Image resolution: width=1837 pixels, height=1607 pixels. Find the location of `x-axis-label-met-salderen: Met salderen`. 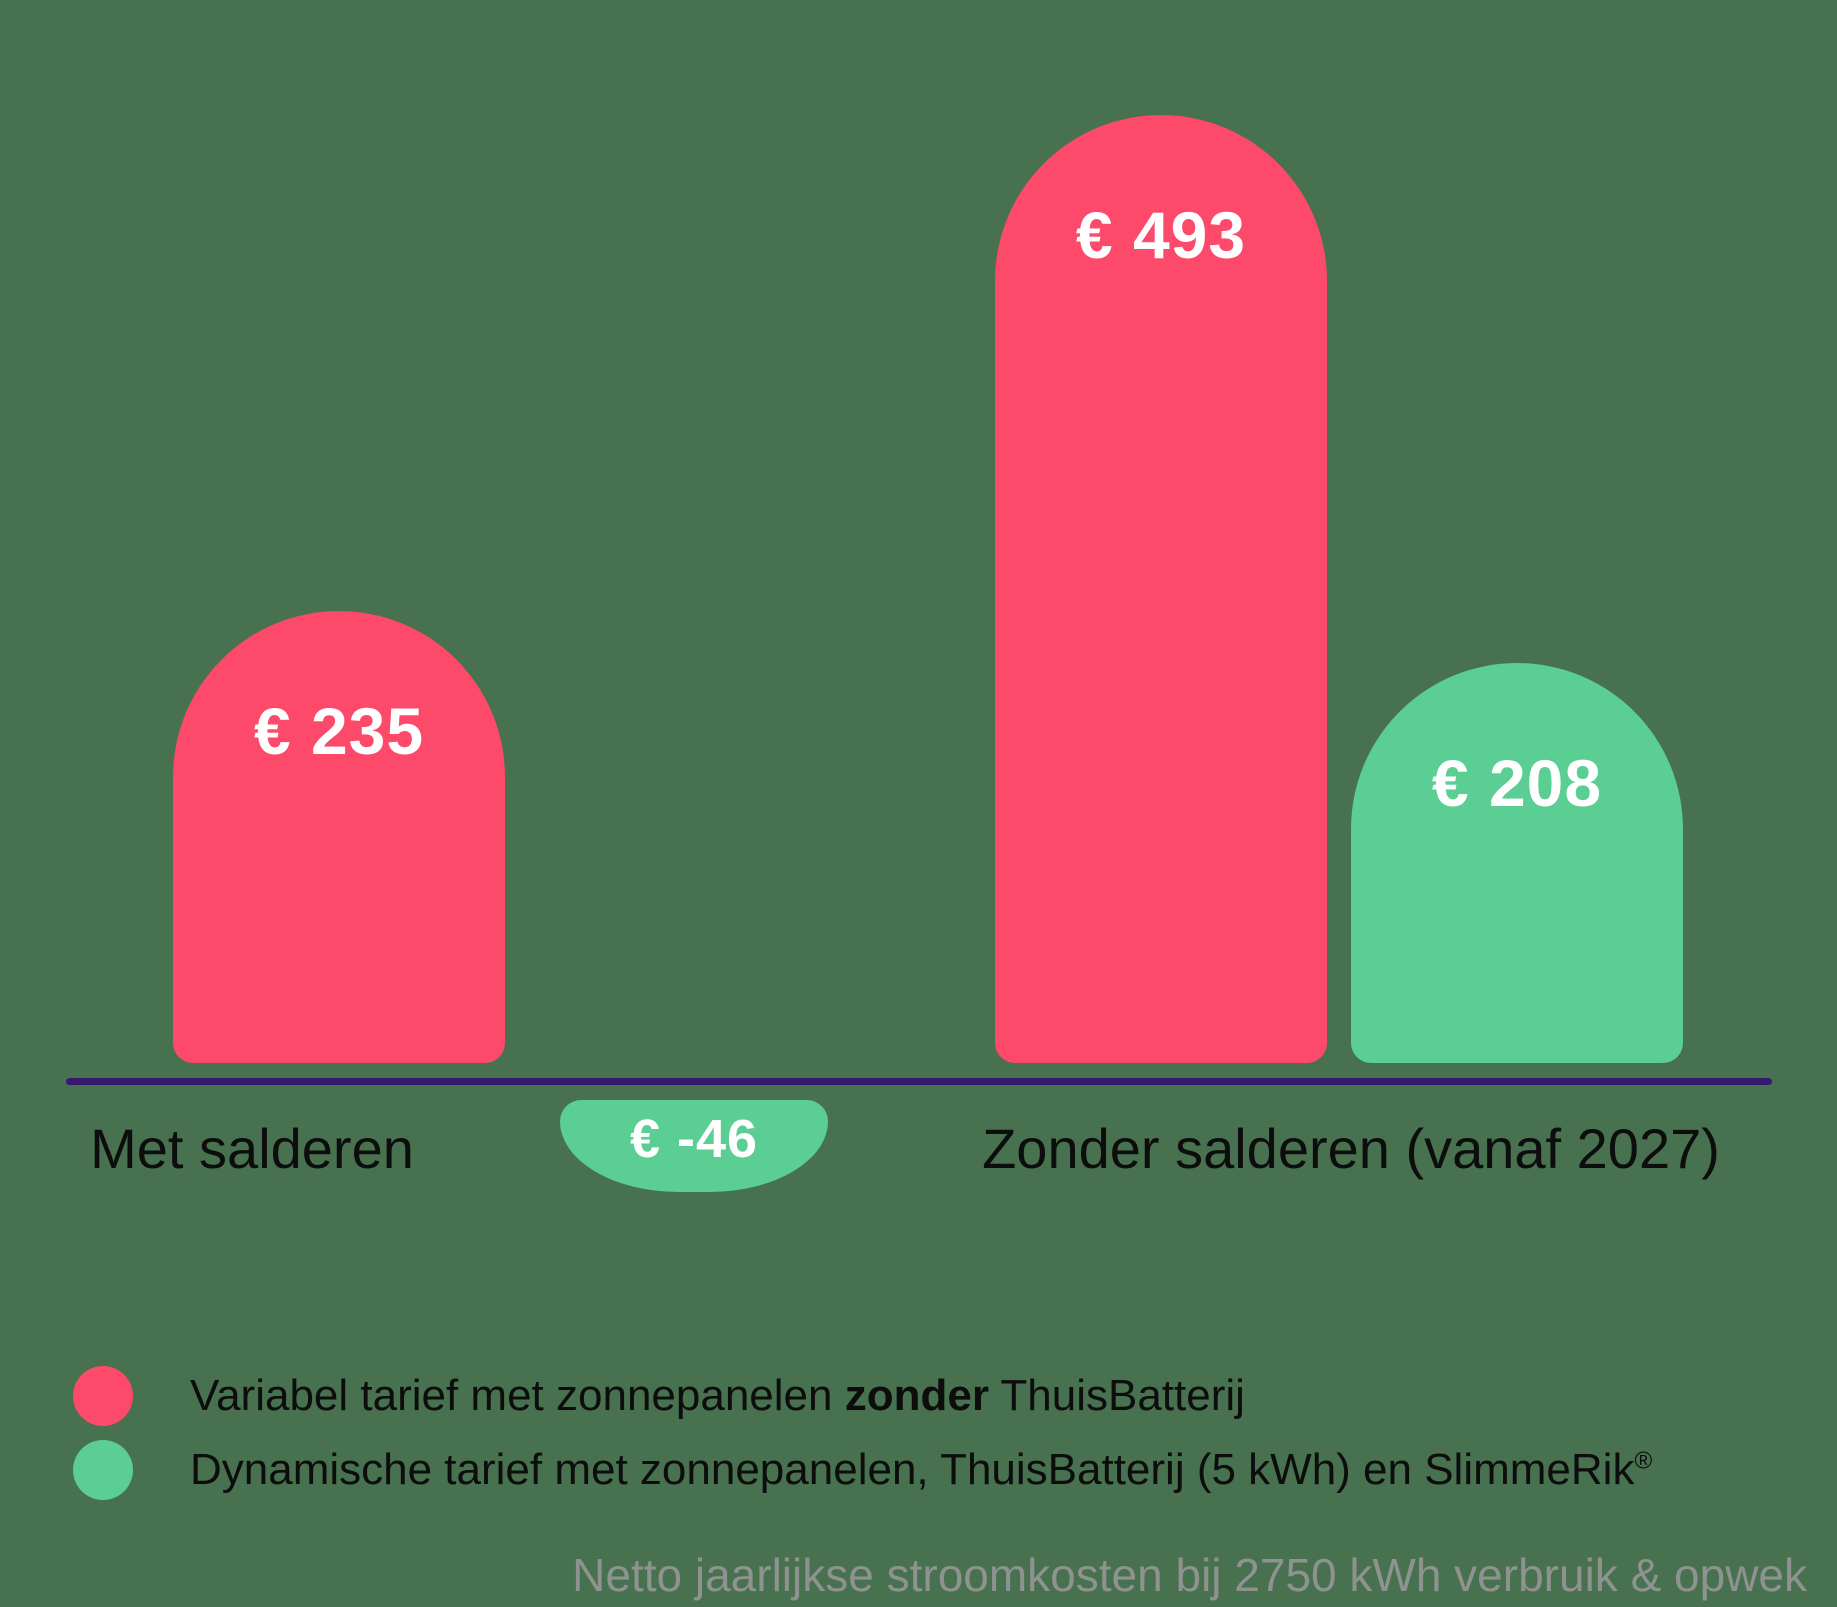

x-axis-label-met-salderen: Met salderen is located at coordinates (252, 1148).